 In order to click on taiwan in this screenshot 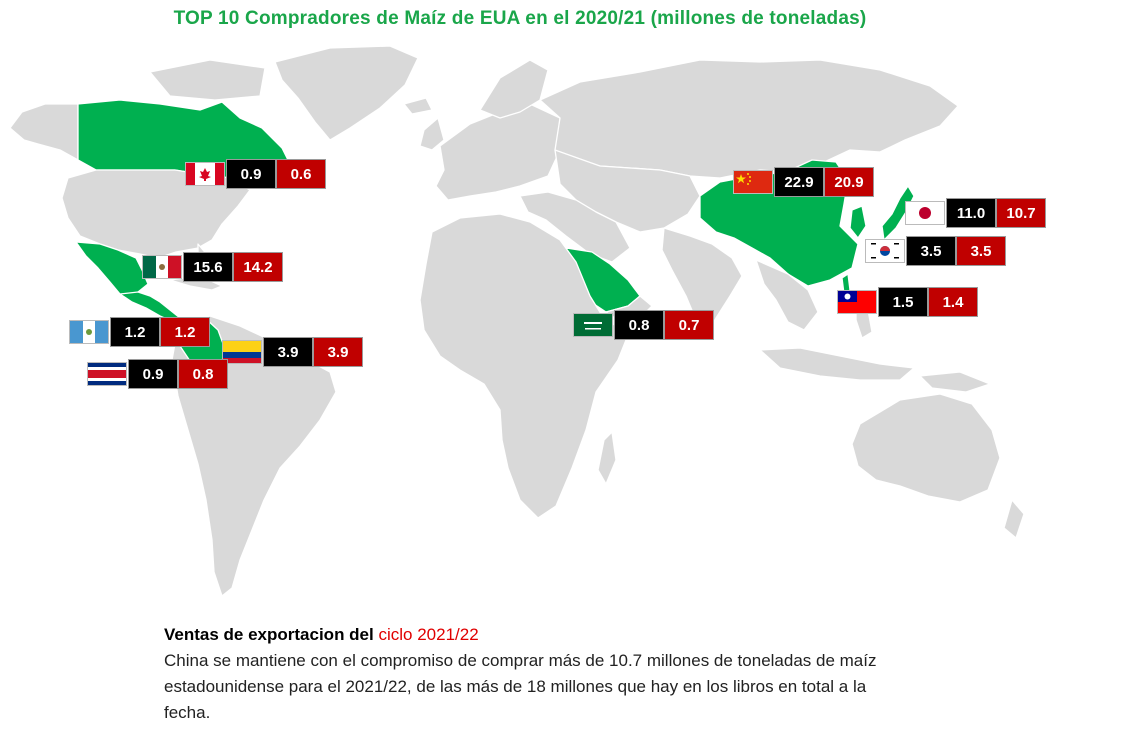, I will do `click(846, 284)`.